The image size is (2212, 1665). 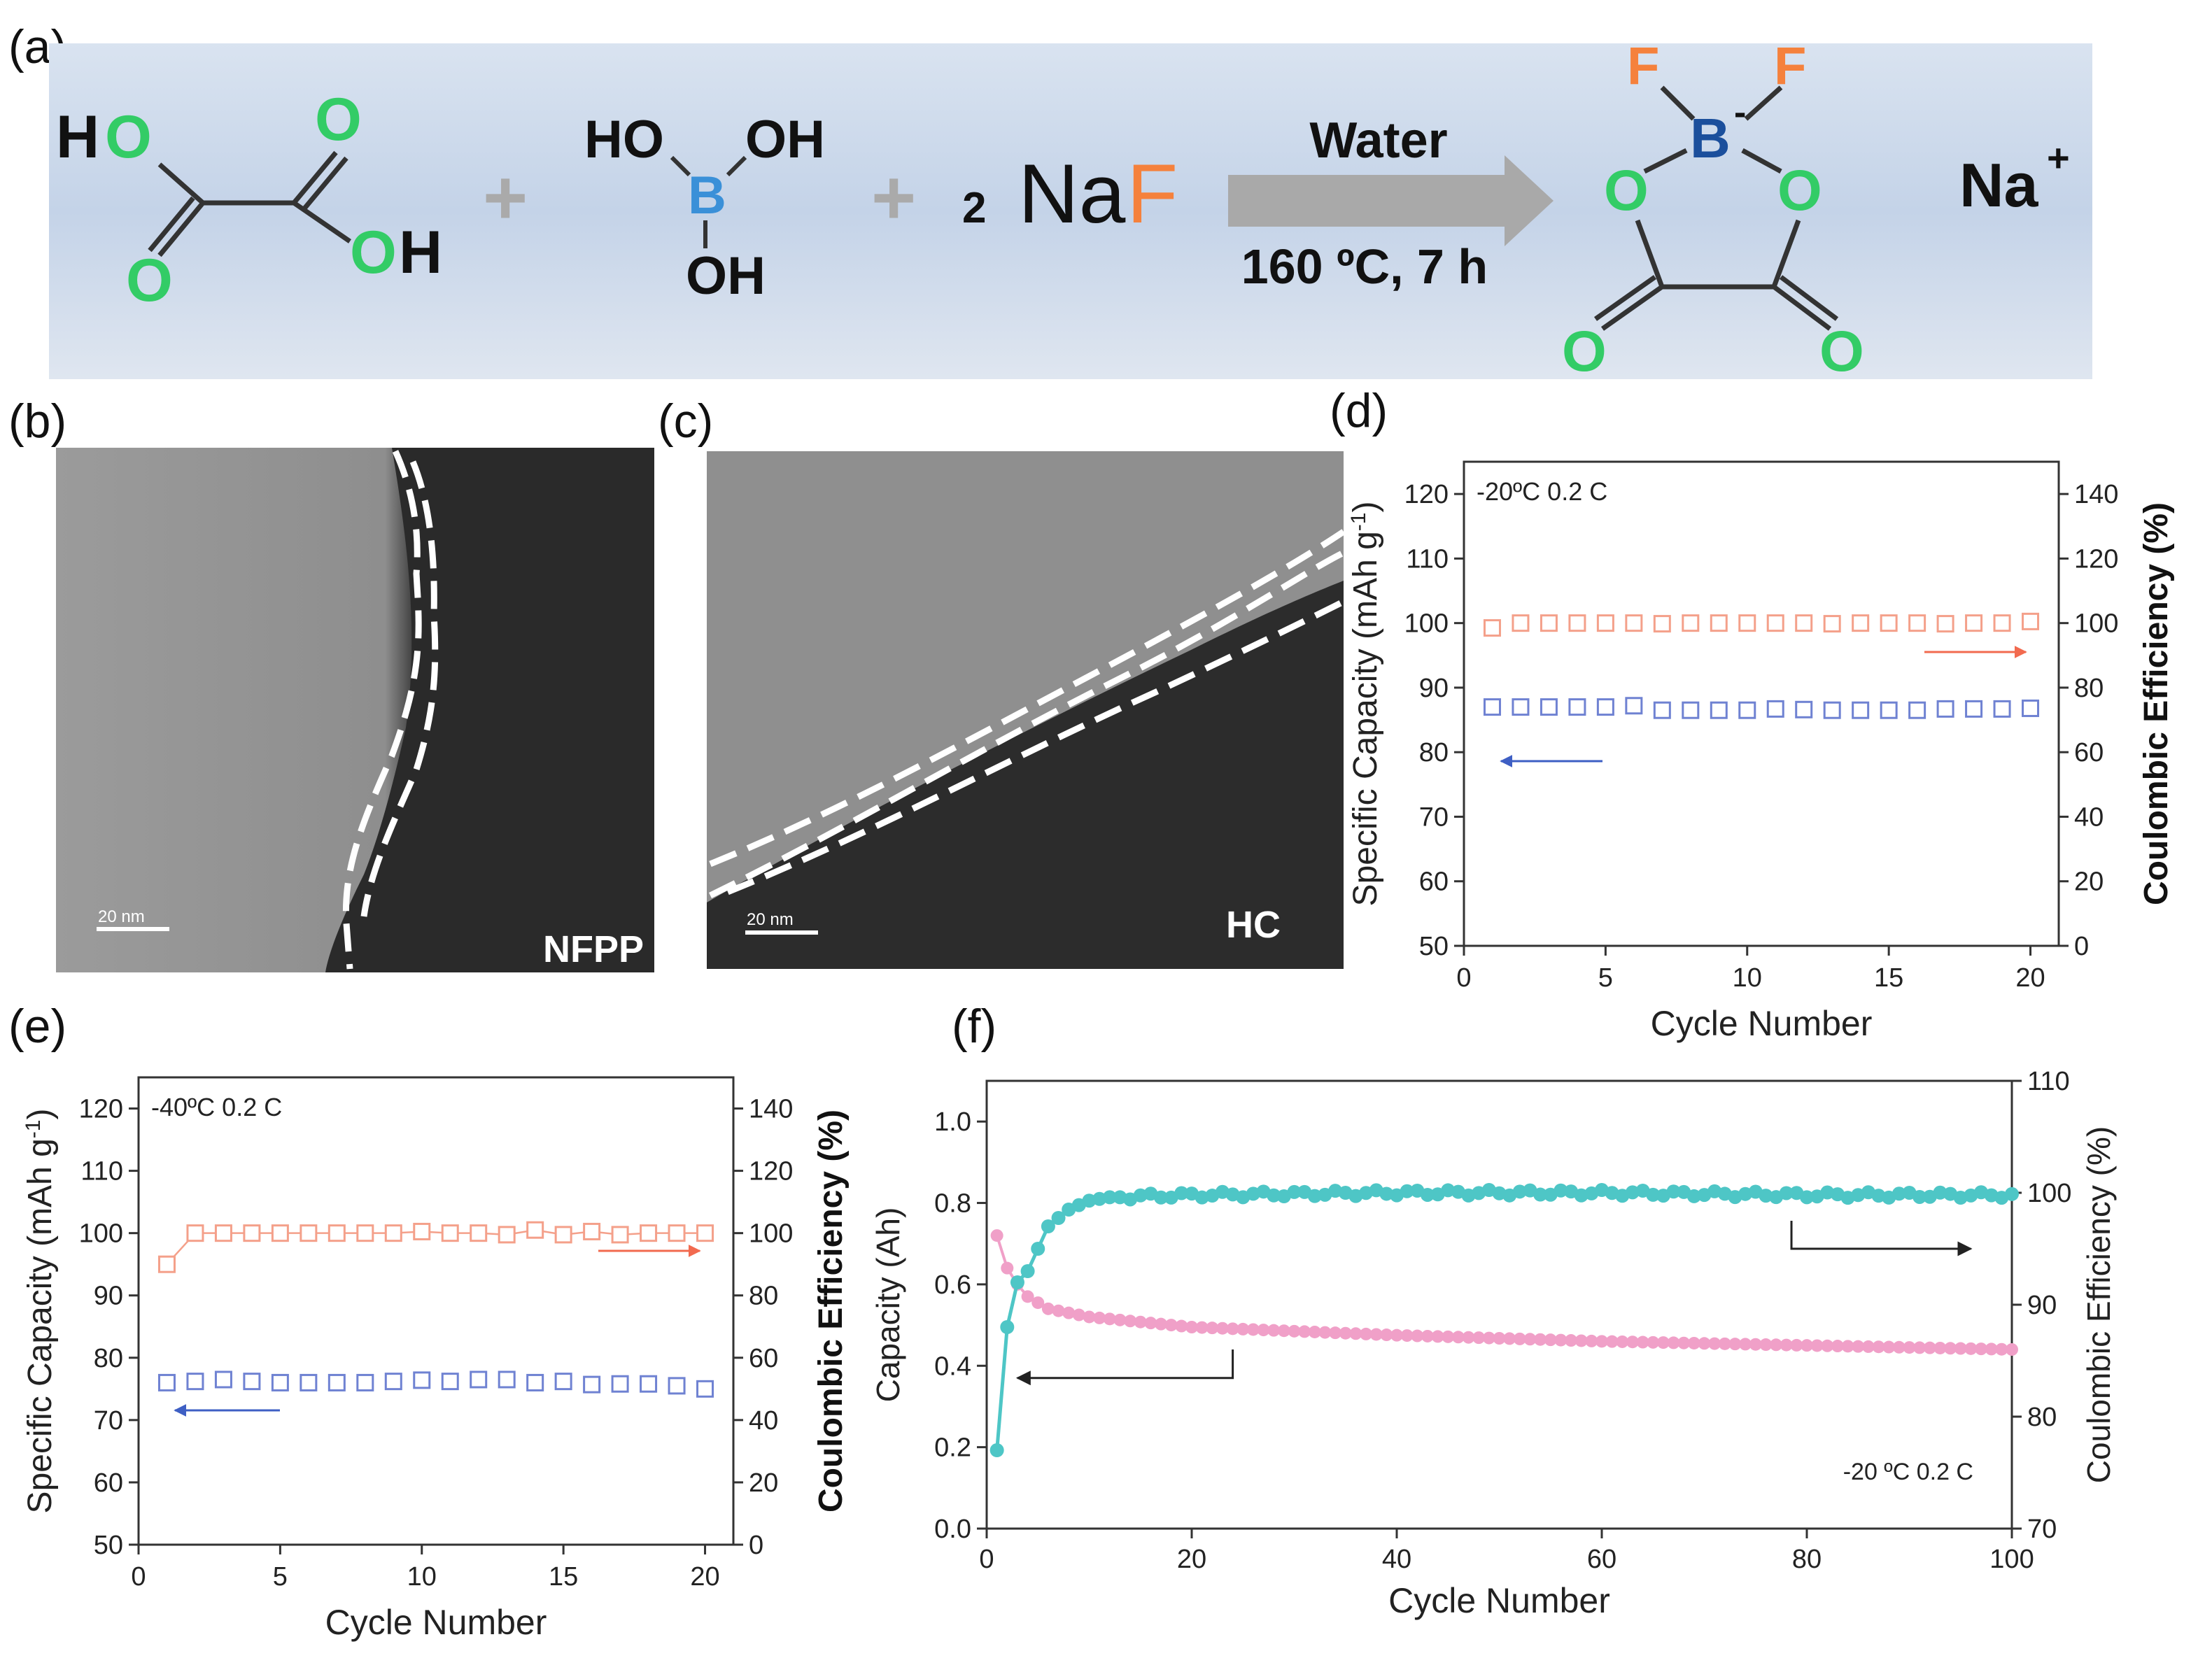 I want to click on y-right-tick-label: 60, so click(x=2089, y=752).